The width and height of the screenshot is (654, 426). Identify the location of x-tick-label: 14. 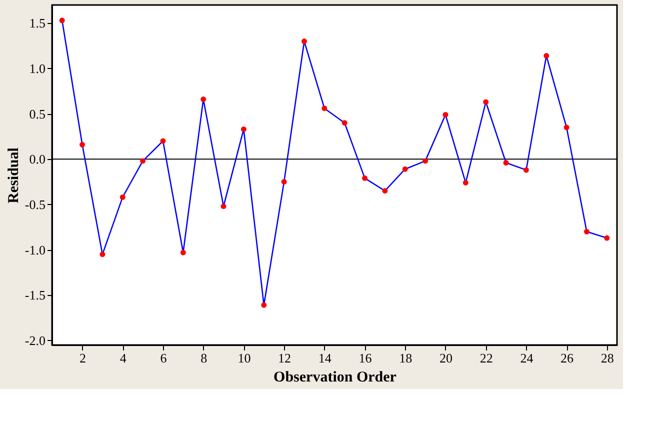
(325, 358).